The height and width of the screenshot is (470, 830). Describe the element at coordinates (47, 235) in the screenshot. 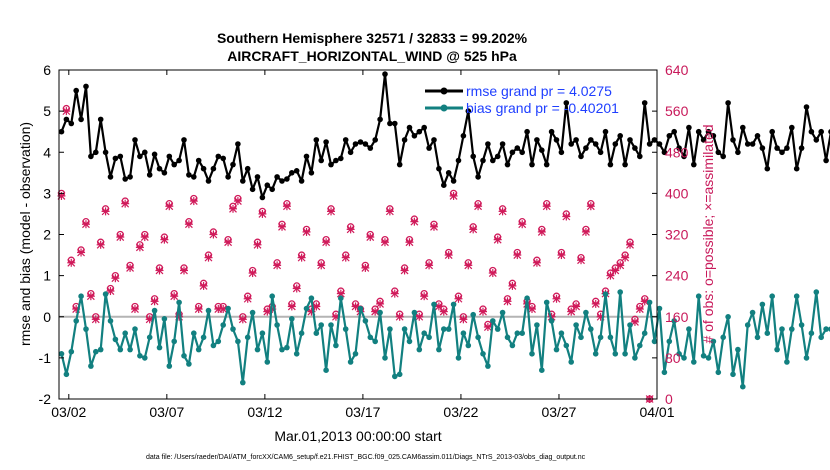

I see `y-tick-label: 2` at that location.